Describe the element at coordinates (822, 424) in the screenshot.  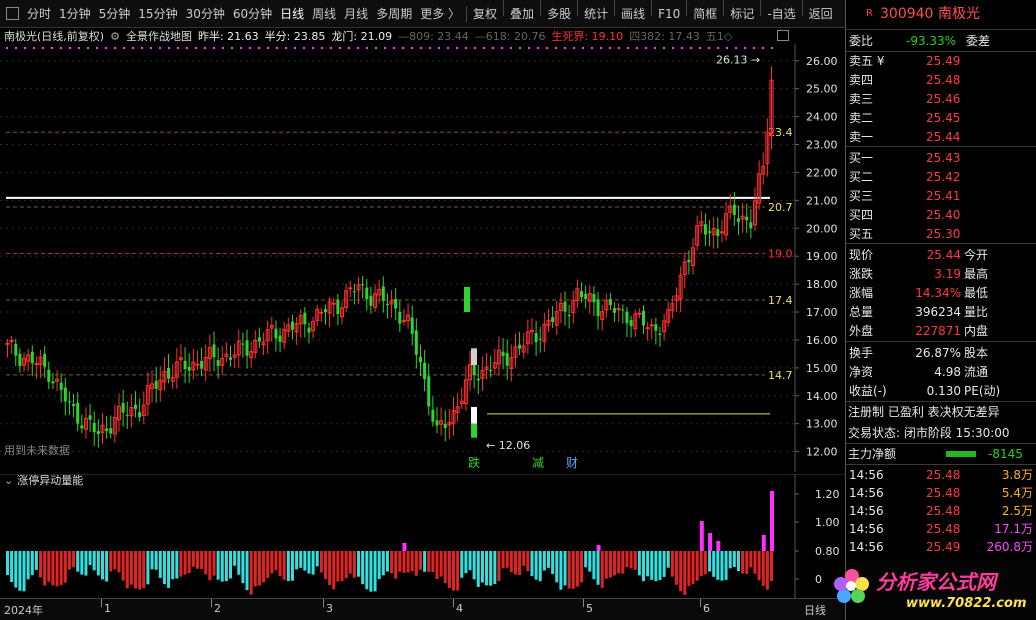
I see `y-tick-label: 13.00` at that location.